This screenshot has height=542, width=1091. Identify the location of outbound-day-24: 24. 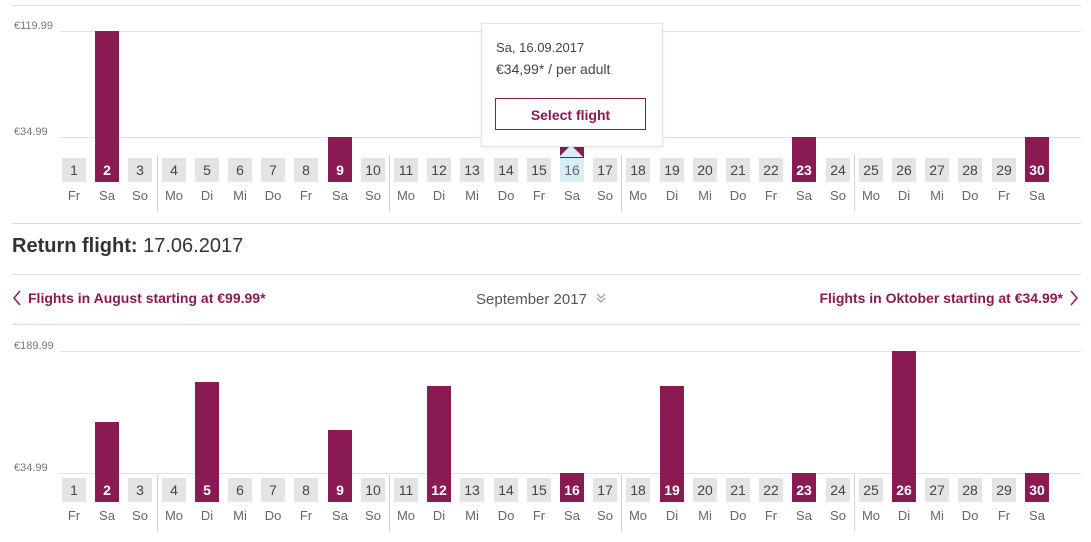
(838, 170).